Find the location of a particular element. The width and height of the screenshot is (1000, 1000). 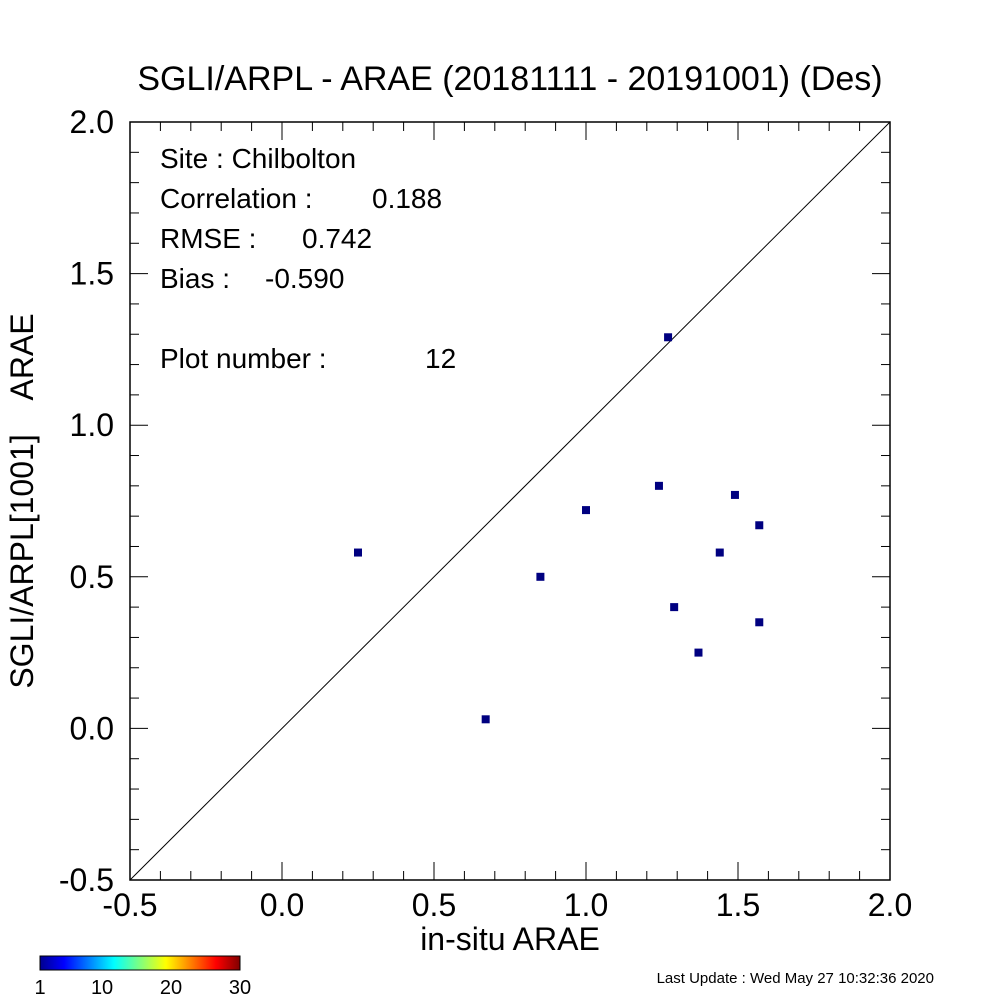

y-tick-label: 2.0 is located at coordinates (92, 122).